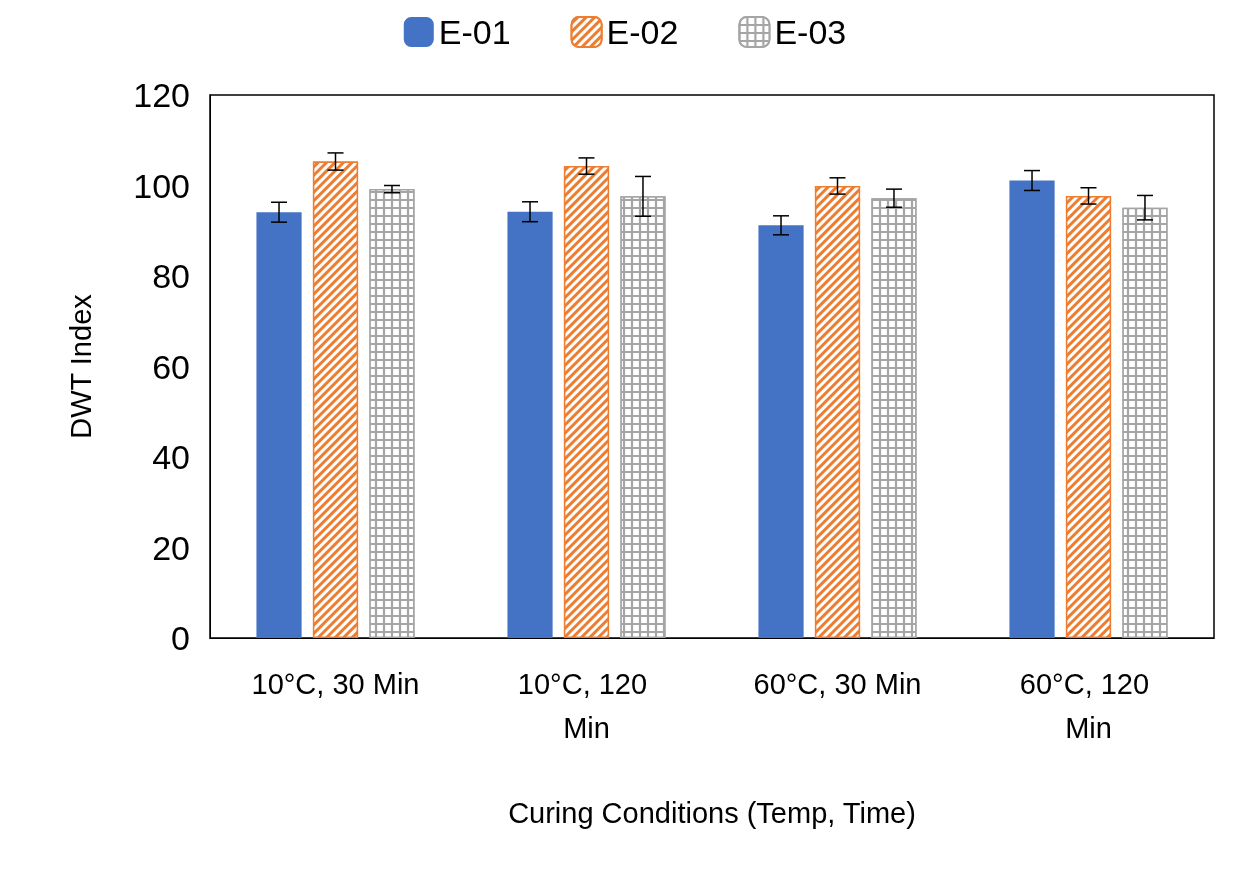 Image resolution: width=1250 pixels, height=881 pixels. Describe the element at coordinates (180, 638) in the screenshot. I see `y-tick-label: 0` at that location.